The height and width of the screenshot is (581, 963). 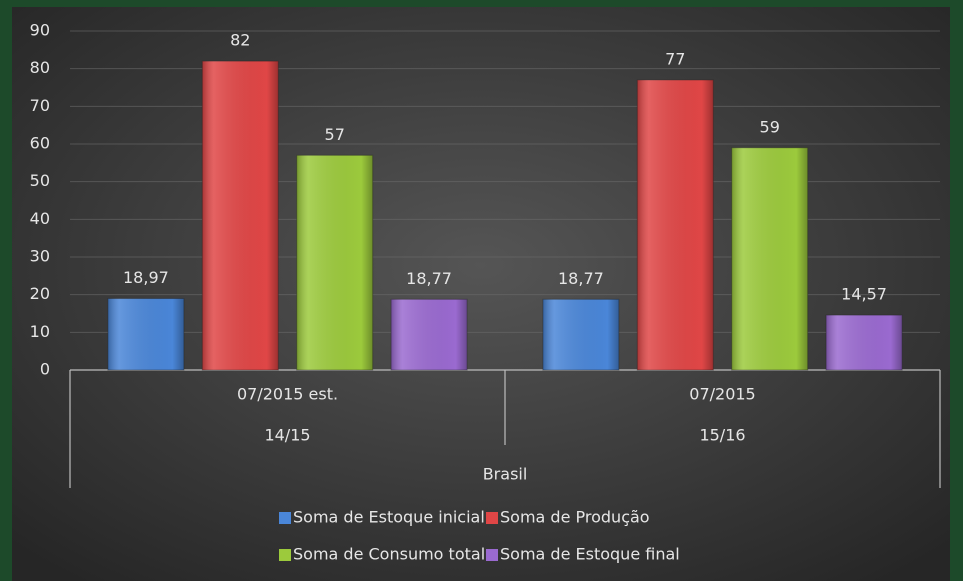 What do you see at coordinates (40, 331) in the screenshot?
I see `y-tick-label: 10` at bounding box center [40, 331].